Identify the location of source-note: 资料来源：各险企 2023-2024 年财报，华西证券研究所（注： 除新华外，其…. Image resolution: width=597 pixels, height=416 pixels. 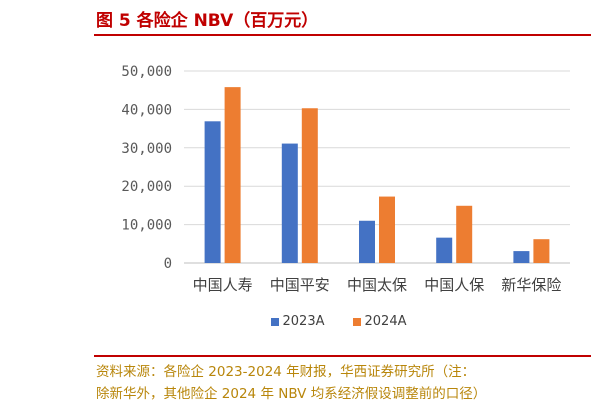
(343, 383).